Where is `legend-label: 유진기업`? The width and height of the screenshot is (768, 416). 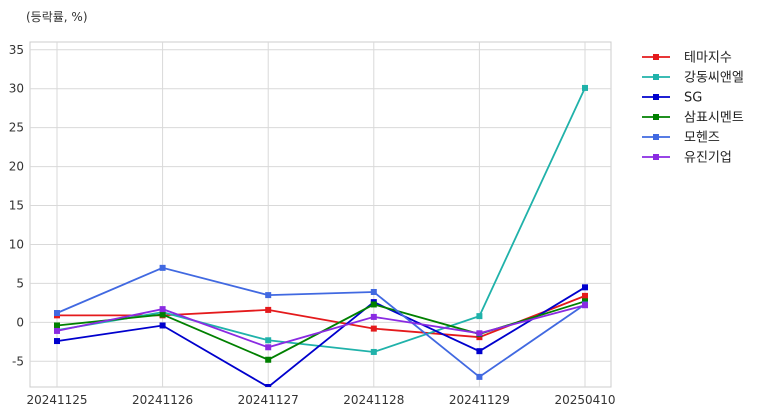 legend-label: 유진기업 is located at coordinates (708, 158).